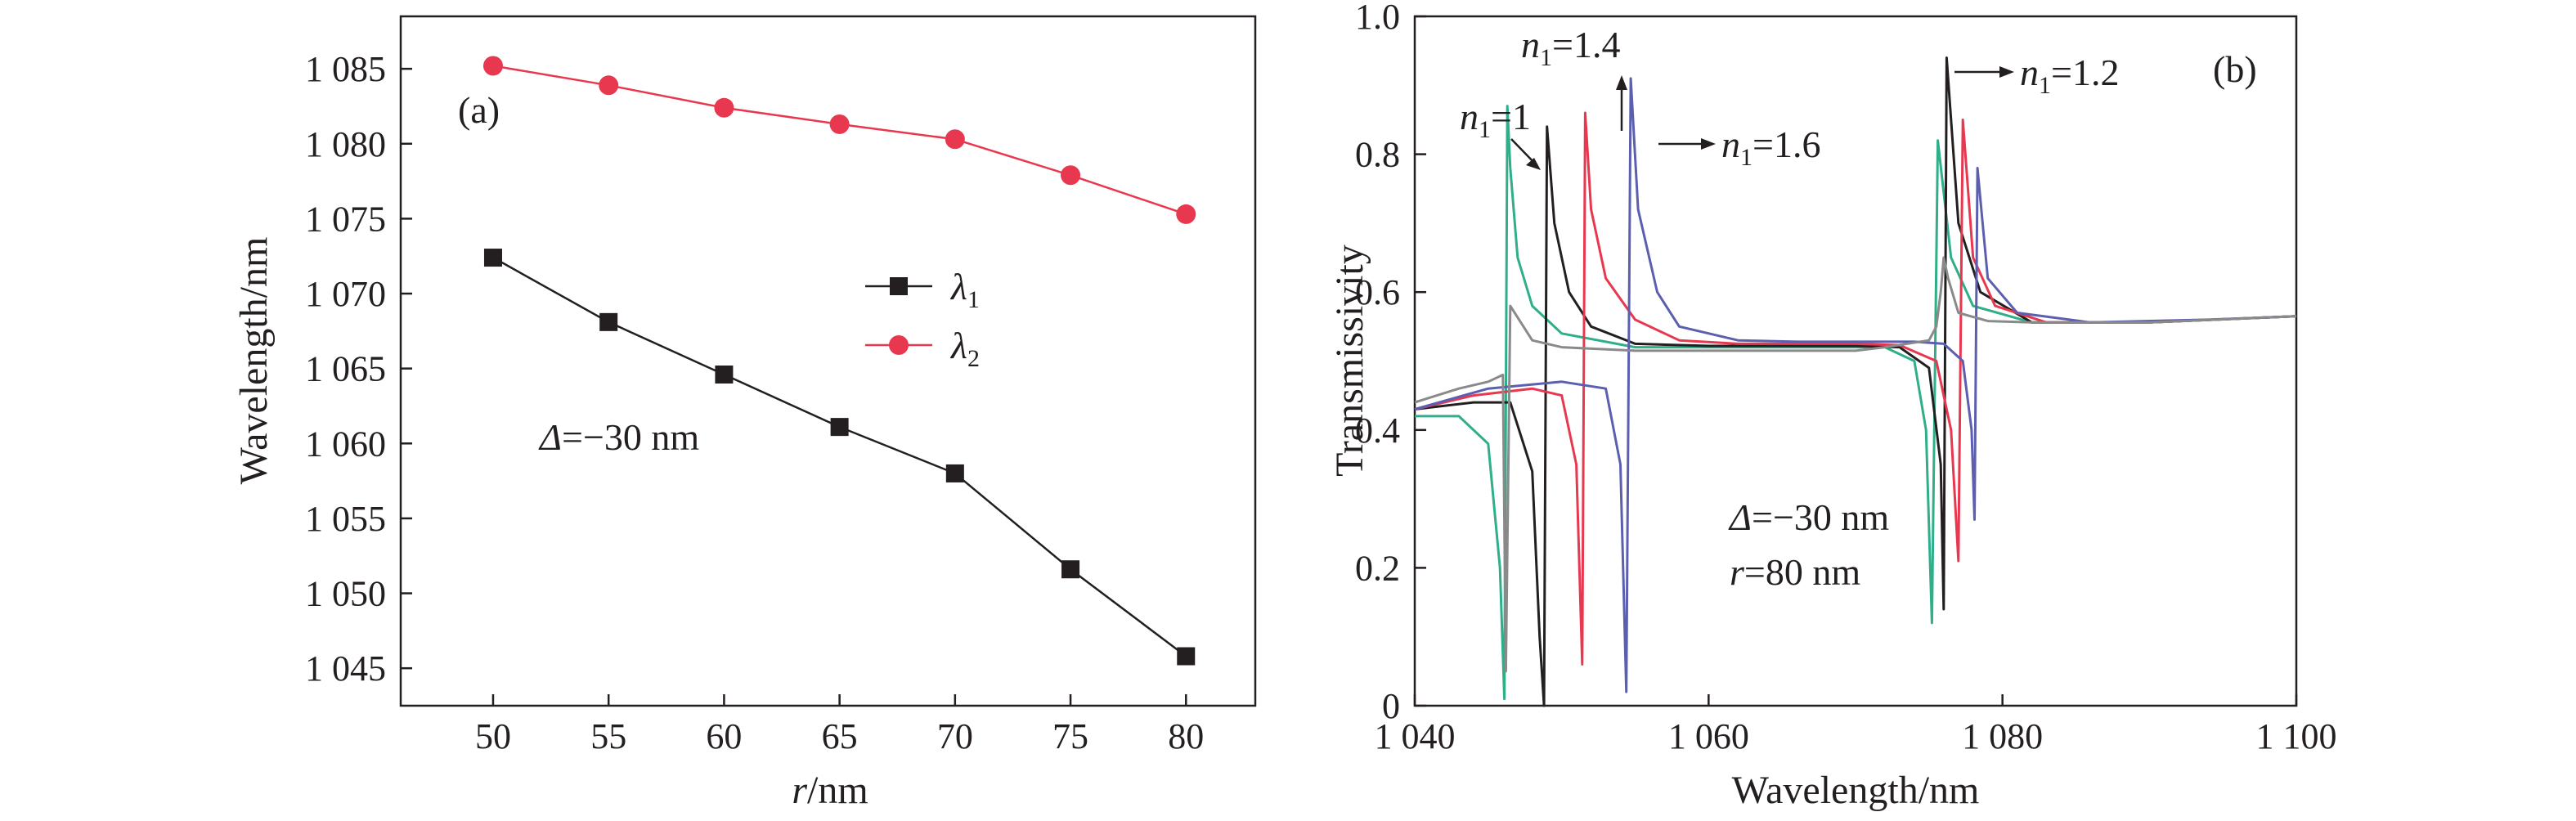 The image size is (2576, 821). I want to click on panel-a-y-tick-label-1-070: 1 070, so click(345, 294).